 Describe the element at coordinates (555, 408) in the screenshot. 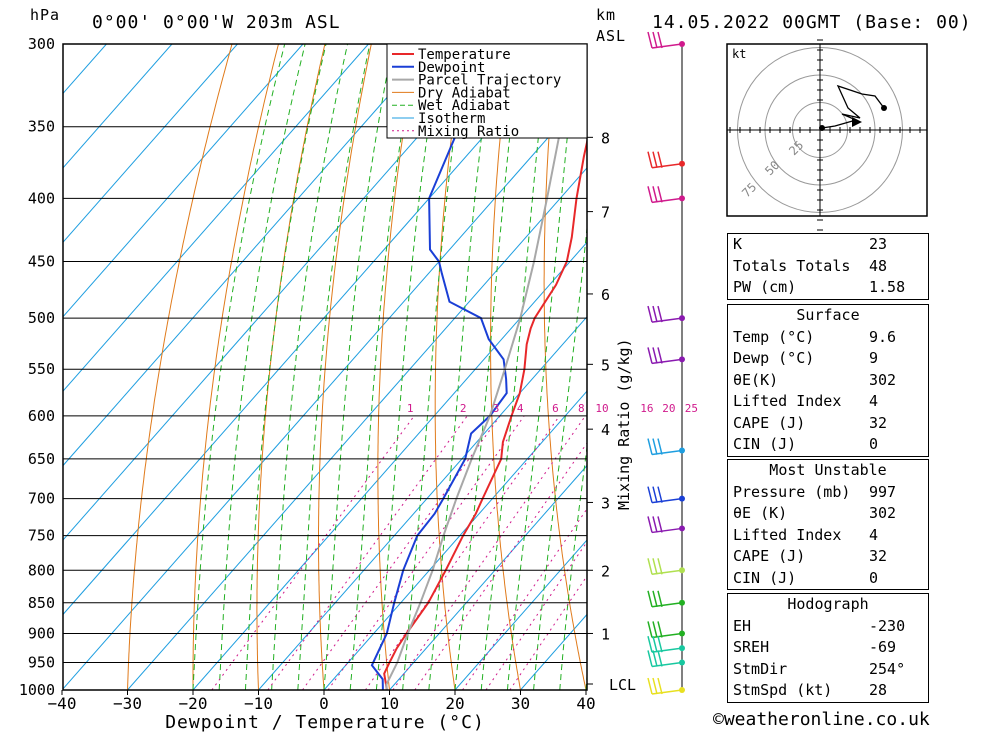

I see `mixing-ratio-tick-label: 6` at that location.